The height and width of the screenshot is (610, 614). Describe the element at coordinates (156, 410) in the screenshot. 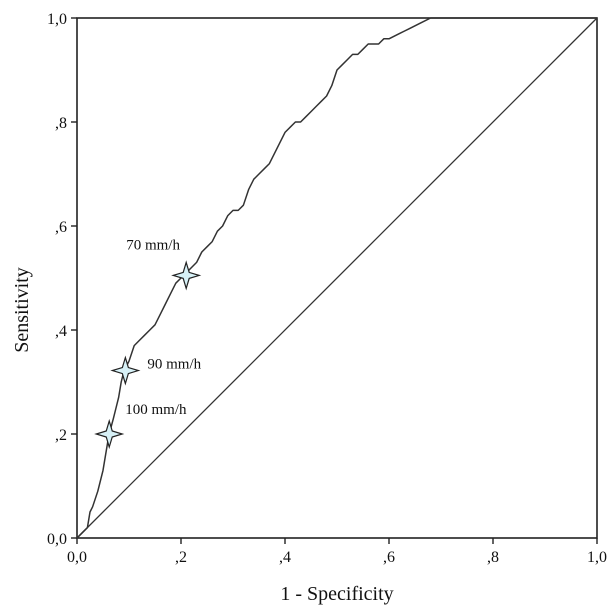

I see `threshold-annotation-label: 100 mm/h` at that location.